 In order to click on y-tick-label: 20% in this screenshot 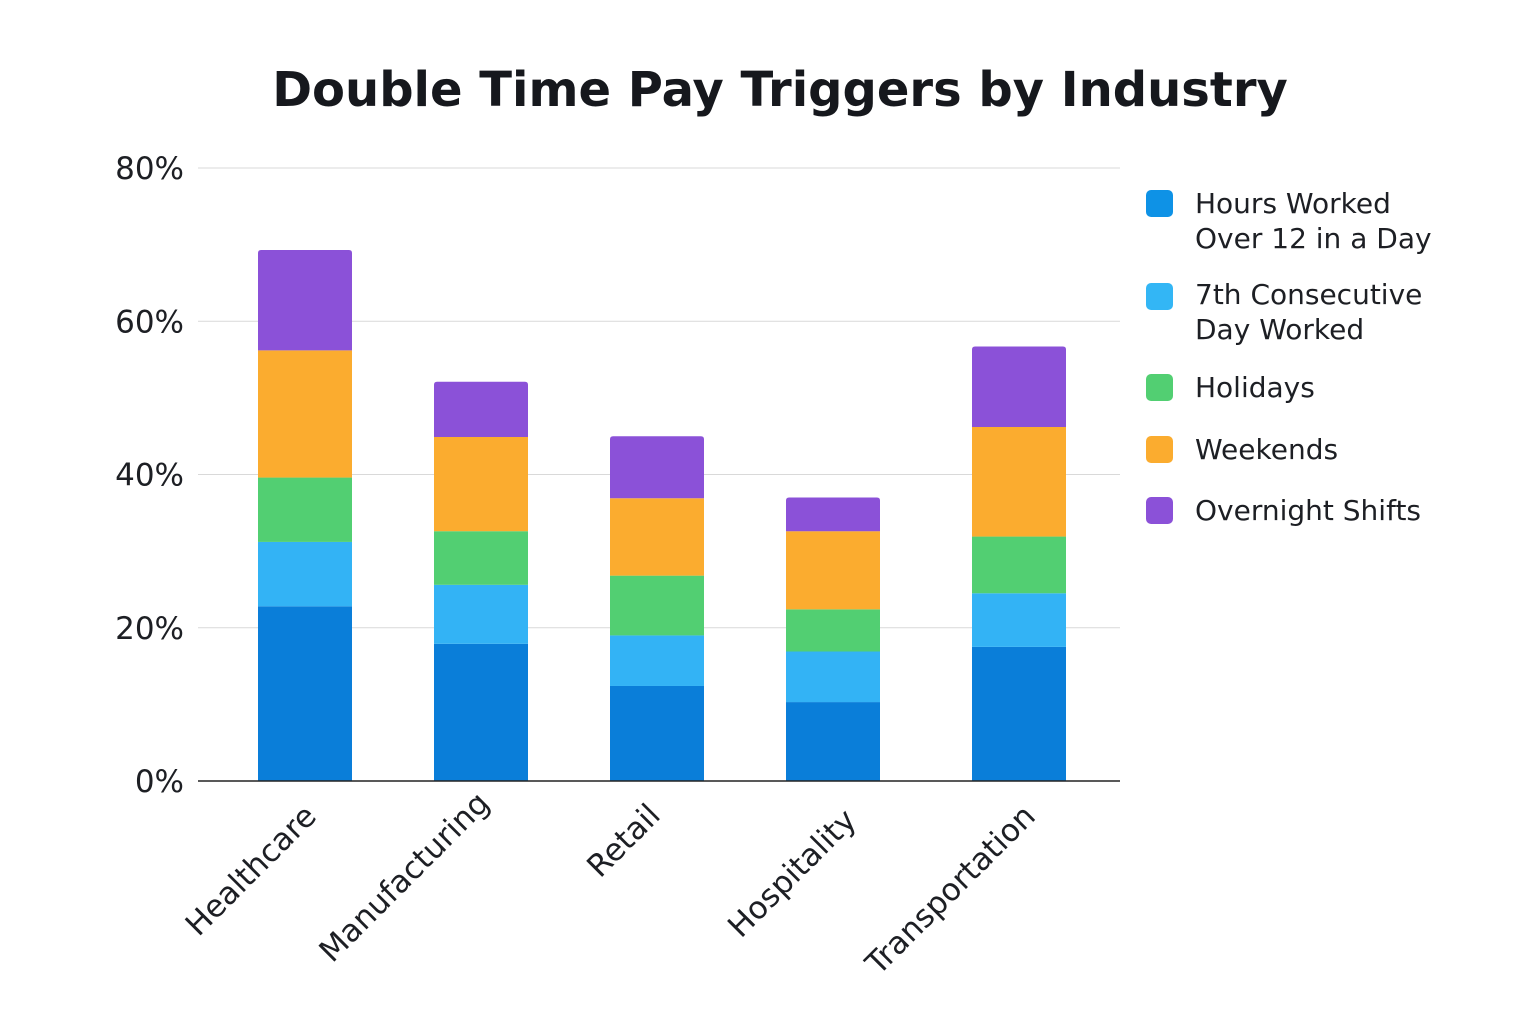, I will do `click(149, 629)`.